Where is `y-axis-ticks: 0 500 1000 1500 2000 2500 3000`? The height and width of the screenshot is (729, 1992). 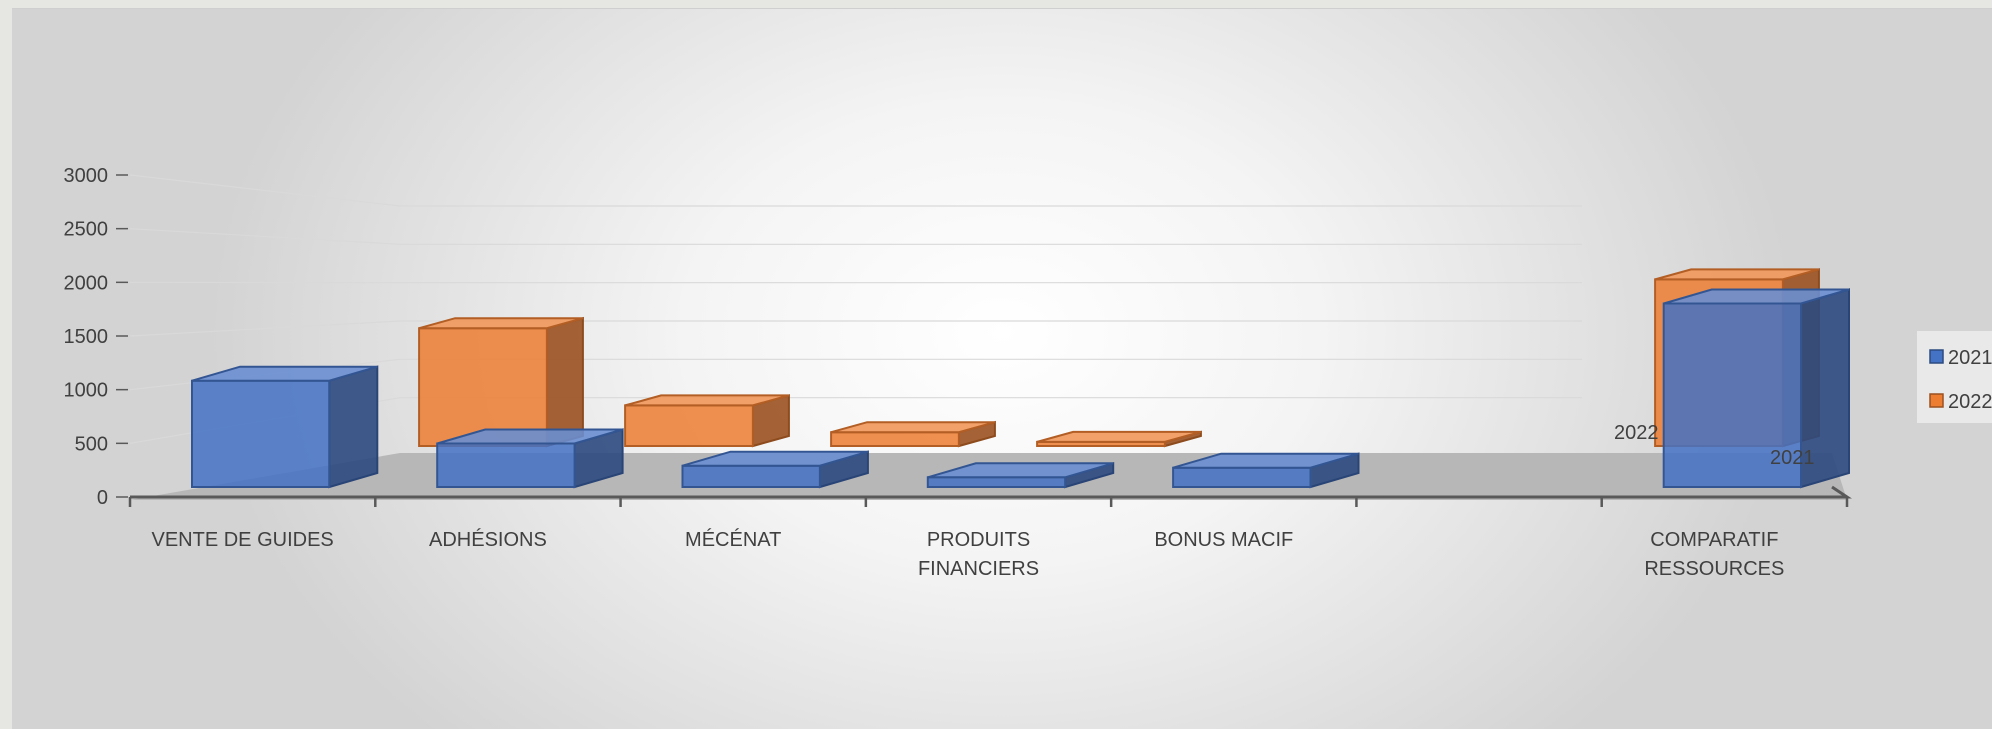 y-axis-ticks: 0 500 1000 1500 2000 2500 3000 is located at coordinates (96, 337).